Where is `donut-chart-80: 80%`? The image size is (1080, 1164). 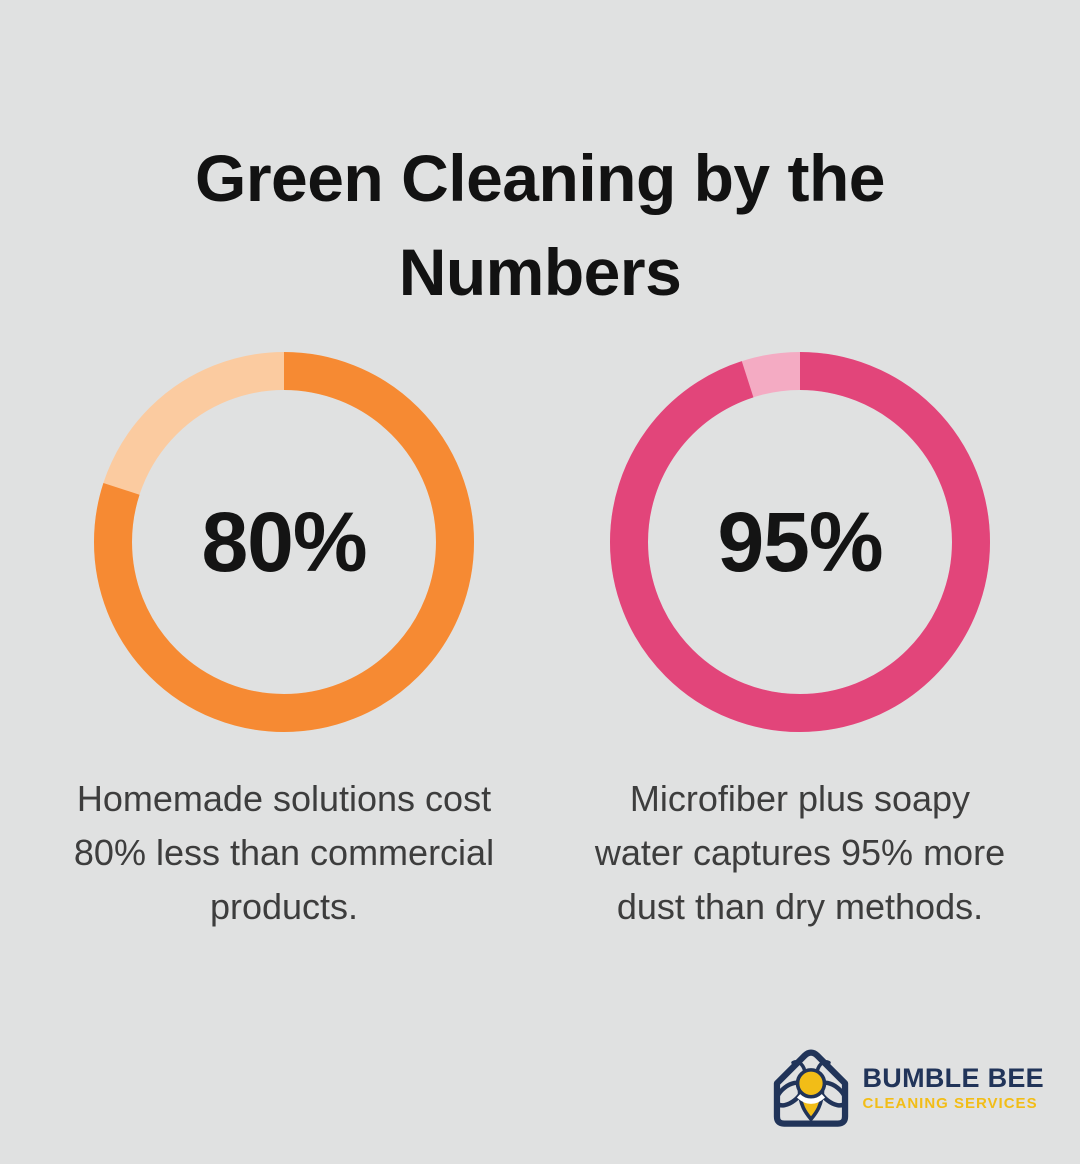 donut-chart-80: 80% is located at coordinates (284, 542).